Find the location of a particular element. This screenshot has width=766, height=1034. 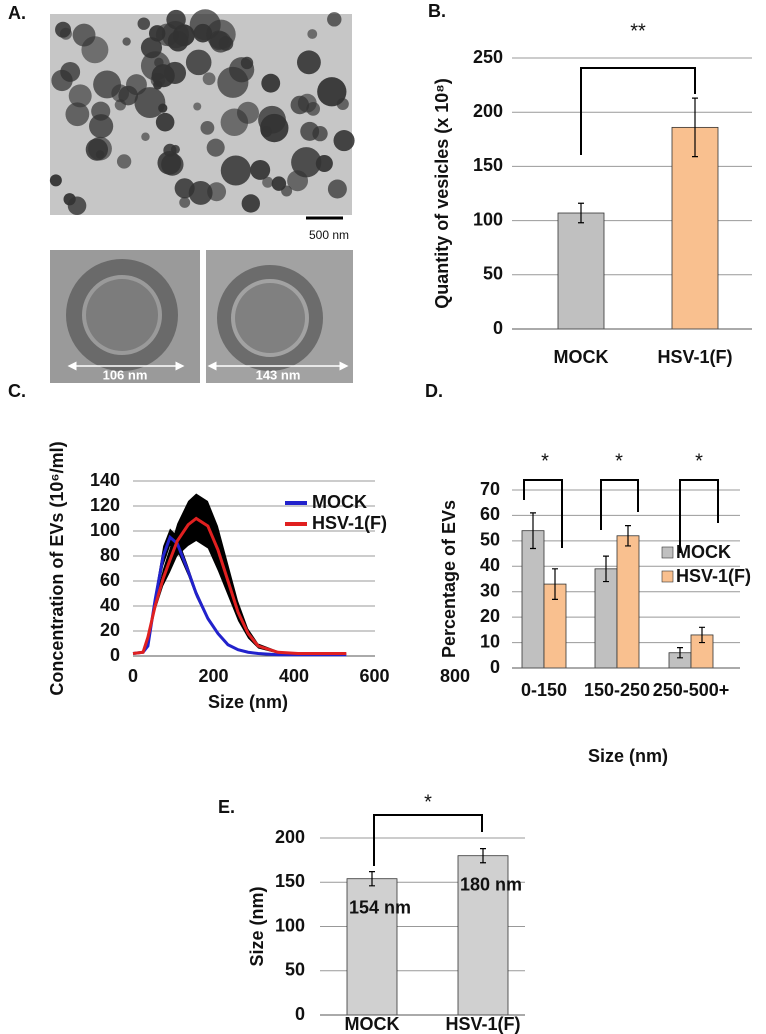

legend-swatch is located at coordinates (667, 552).